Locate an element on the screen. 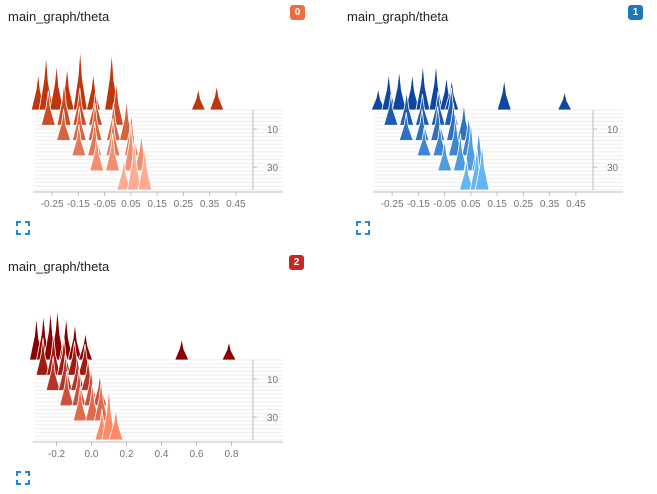 This screenshot has height=494, width=657. x-tick-label: 0.6 is located at coordinates (197, 454).